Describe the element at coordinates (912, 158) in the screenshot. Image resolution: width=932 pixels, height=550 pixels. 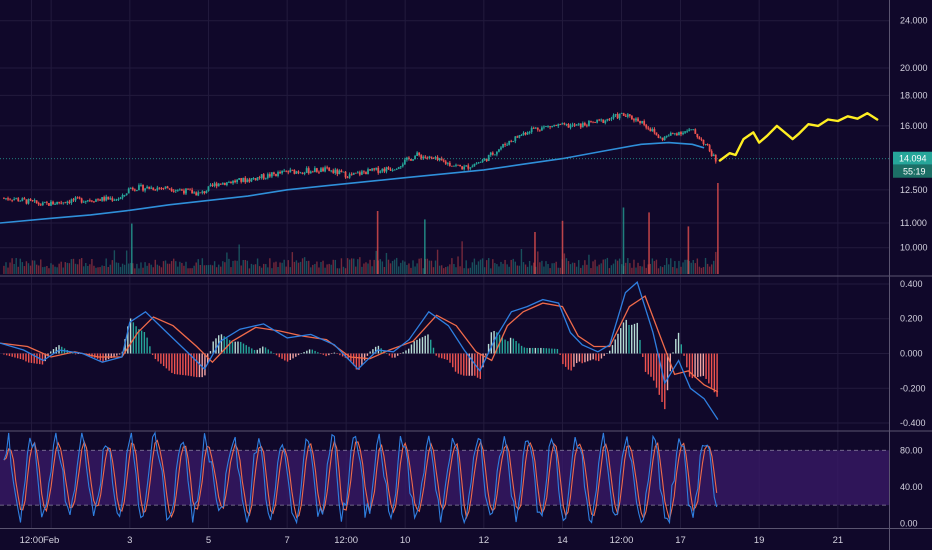
I see `current-price-tag` at that location.